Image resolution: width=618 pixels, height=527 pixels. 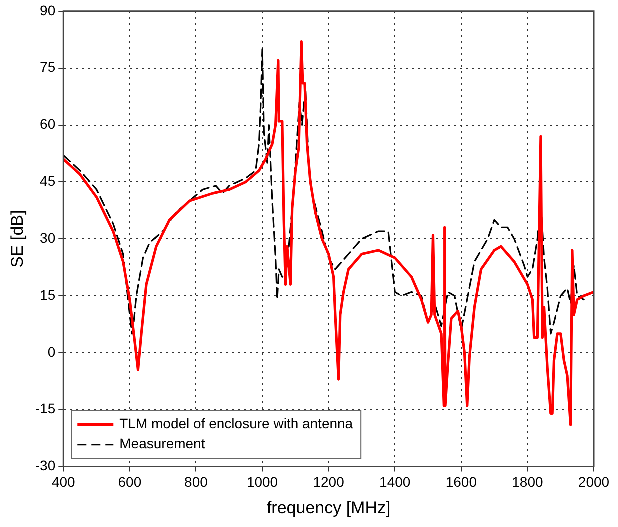 What do you see at coordinates (594, 482) in the screenshot?
I see `x-tick-label: 2000` at bounding box center [594, 482].